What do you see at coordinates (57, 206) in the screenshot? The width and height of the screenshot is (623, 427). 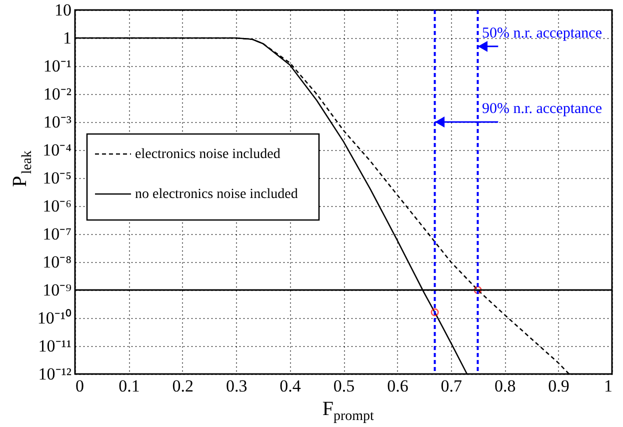 I see `y-tick-label: 10⁻⁶` at bounding box center [57, 206].